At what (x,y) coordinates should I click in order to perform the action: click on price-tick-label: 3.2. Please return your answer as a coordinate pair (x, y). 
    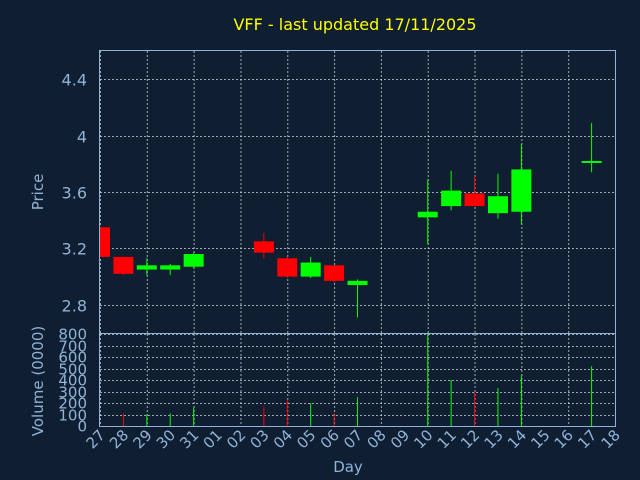
    Looking at the image, I should click on (74, 249).